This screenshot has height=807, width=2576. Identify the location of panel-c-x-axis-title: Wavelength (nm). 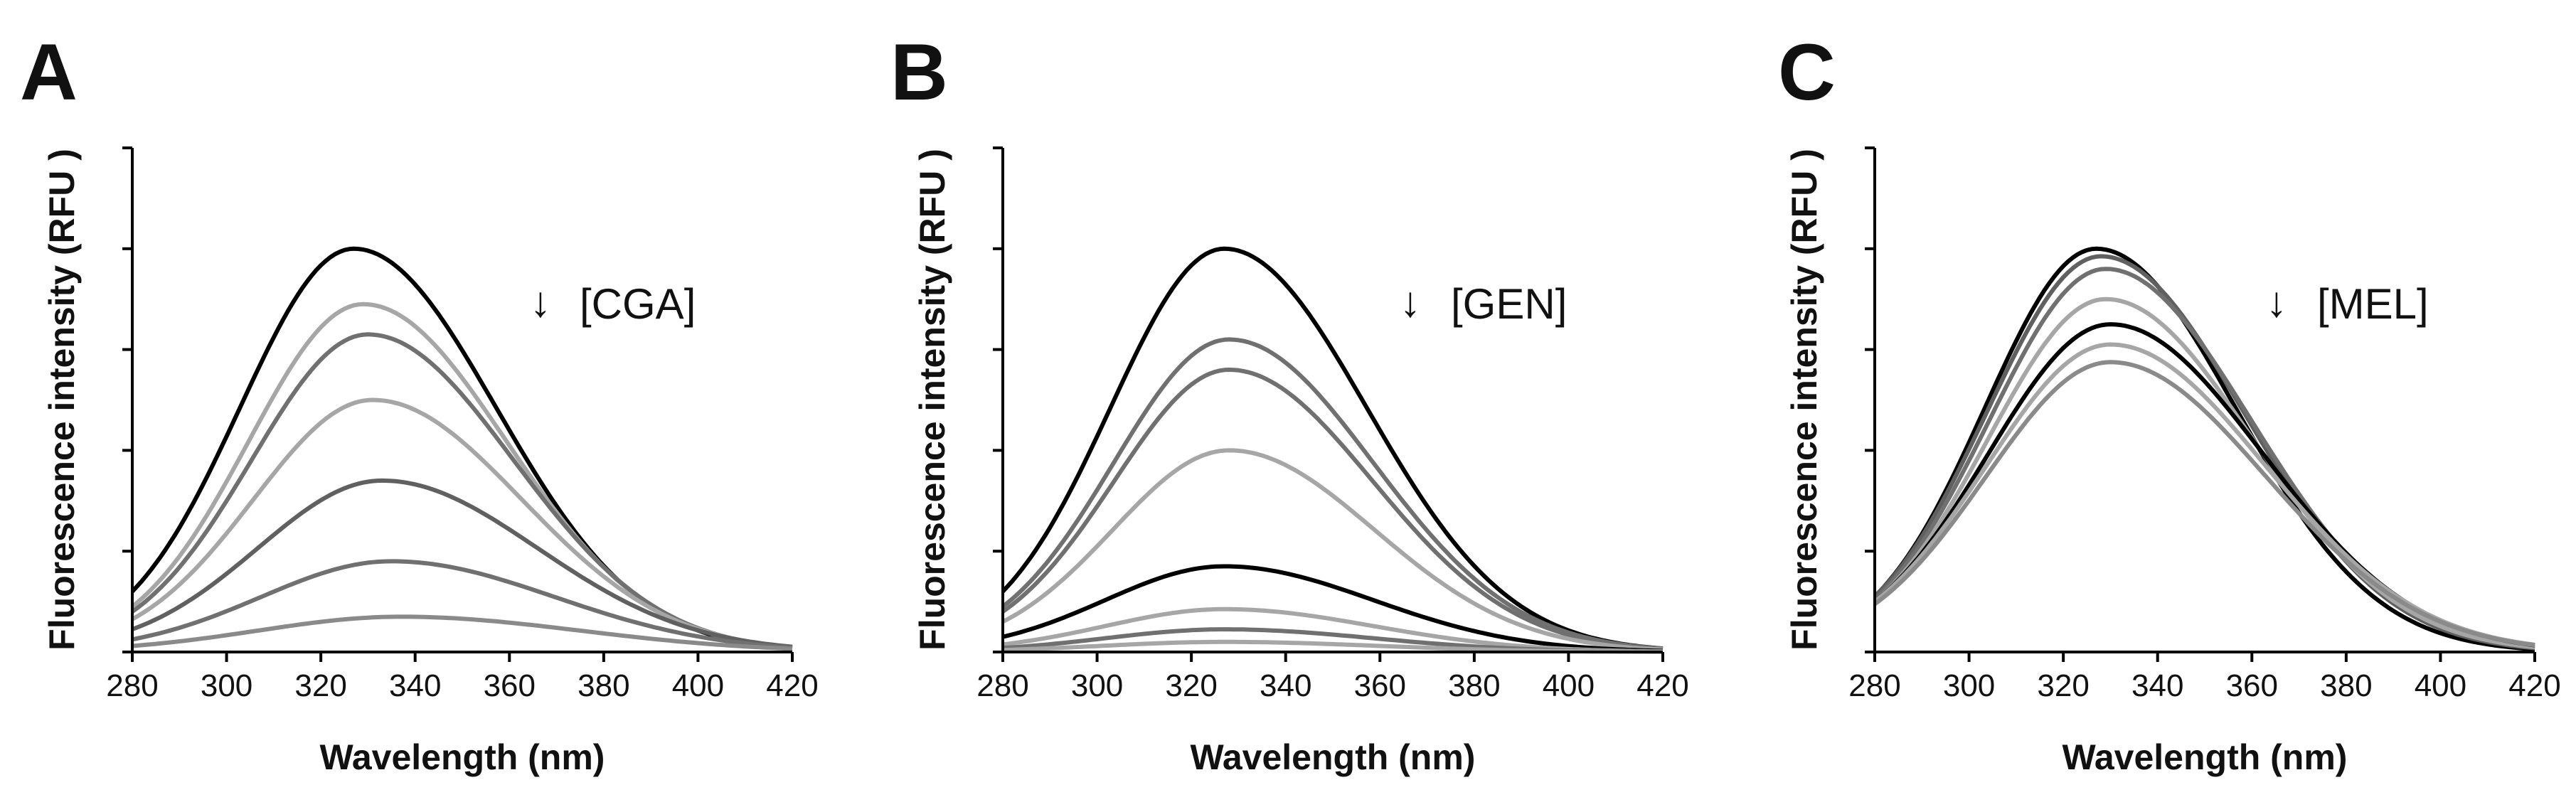
(2205, 757).